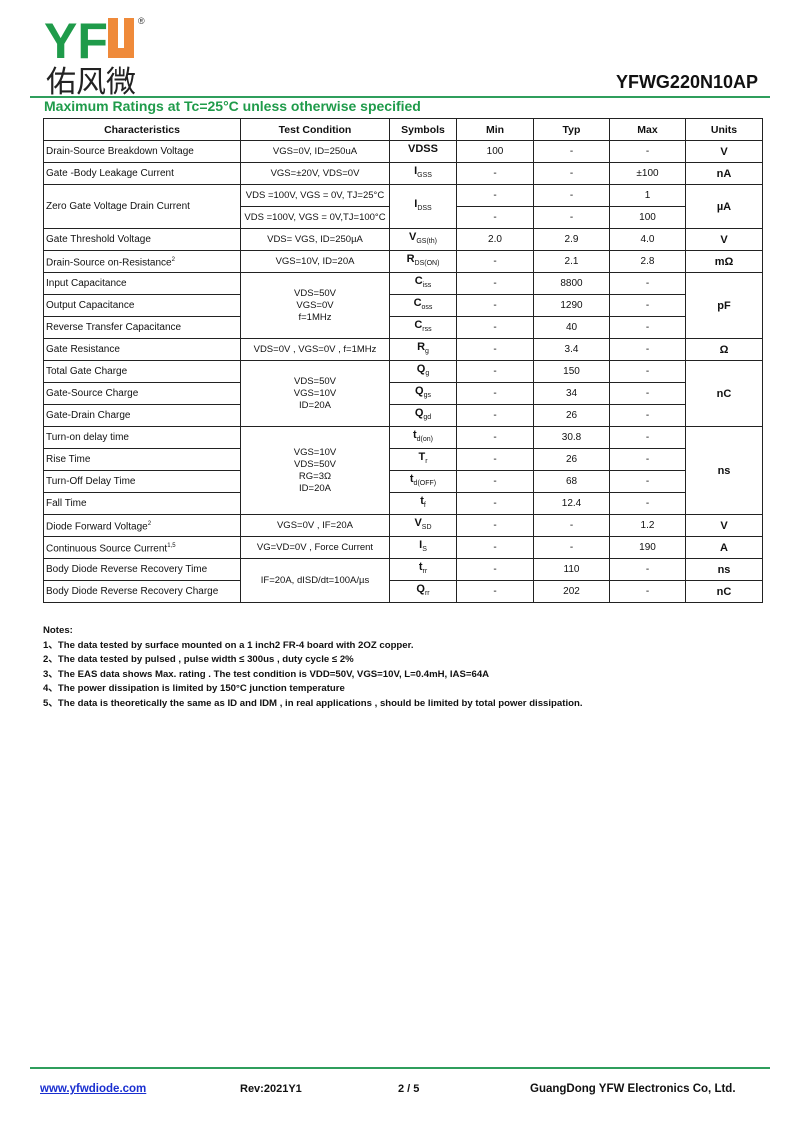 The width and height of the screenshot is (800, 1130). I want to click on cell-name: Gate Threshold Voltage, so click(142, 239).